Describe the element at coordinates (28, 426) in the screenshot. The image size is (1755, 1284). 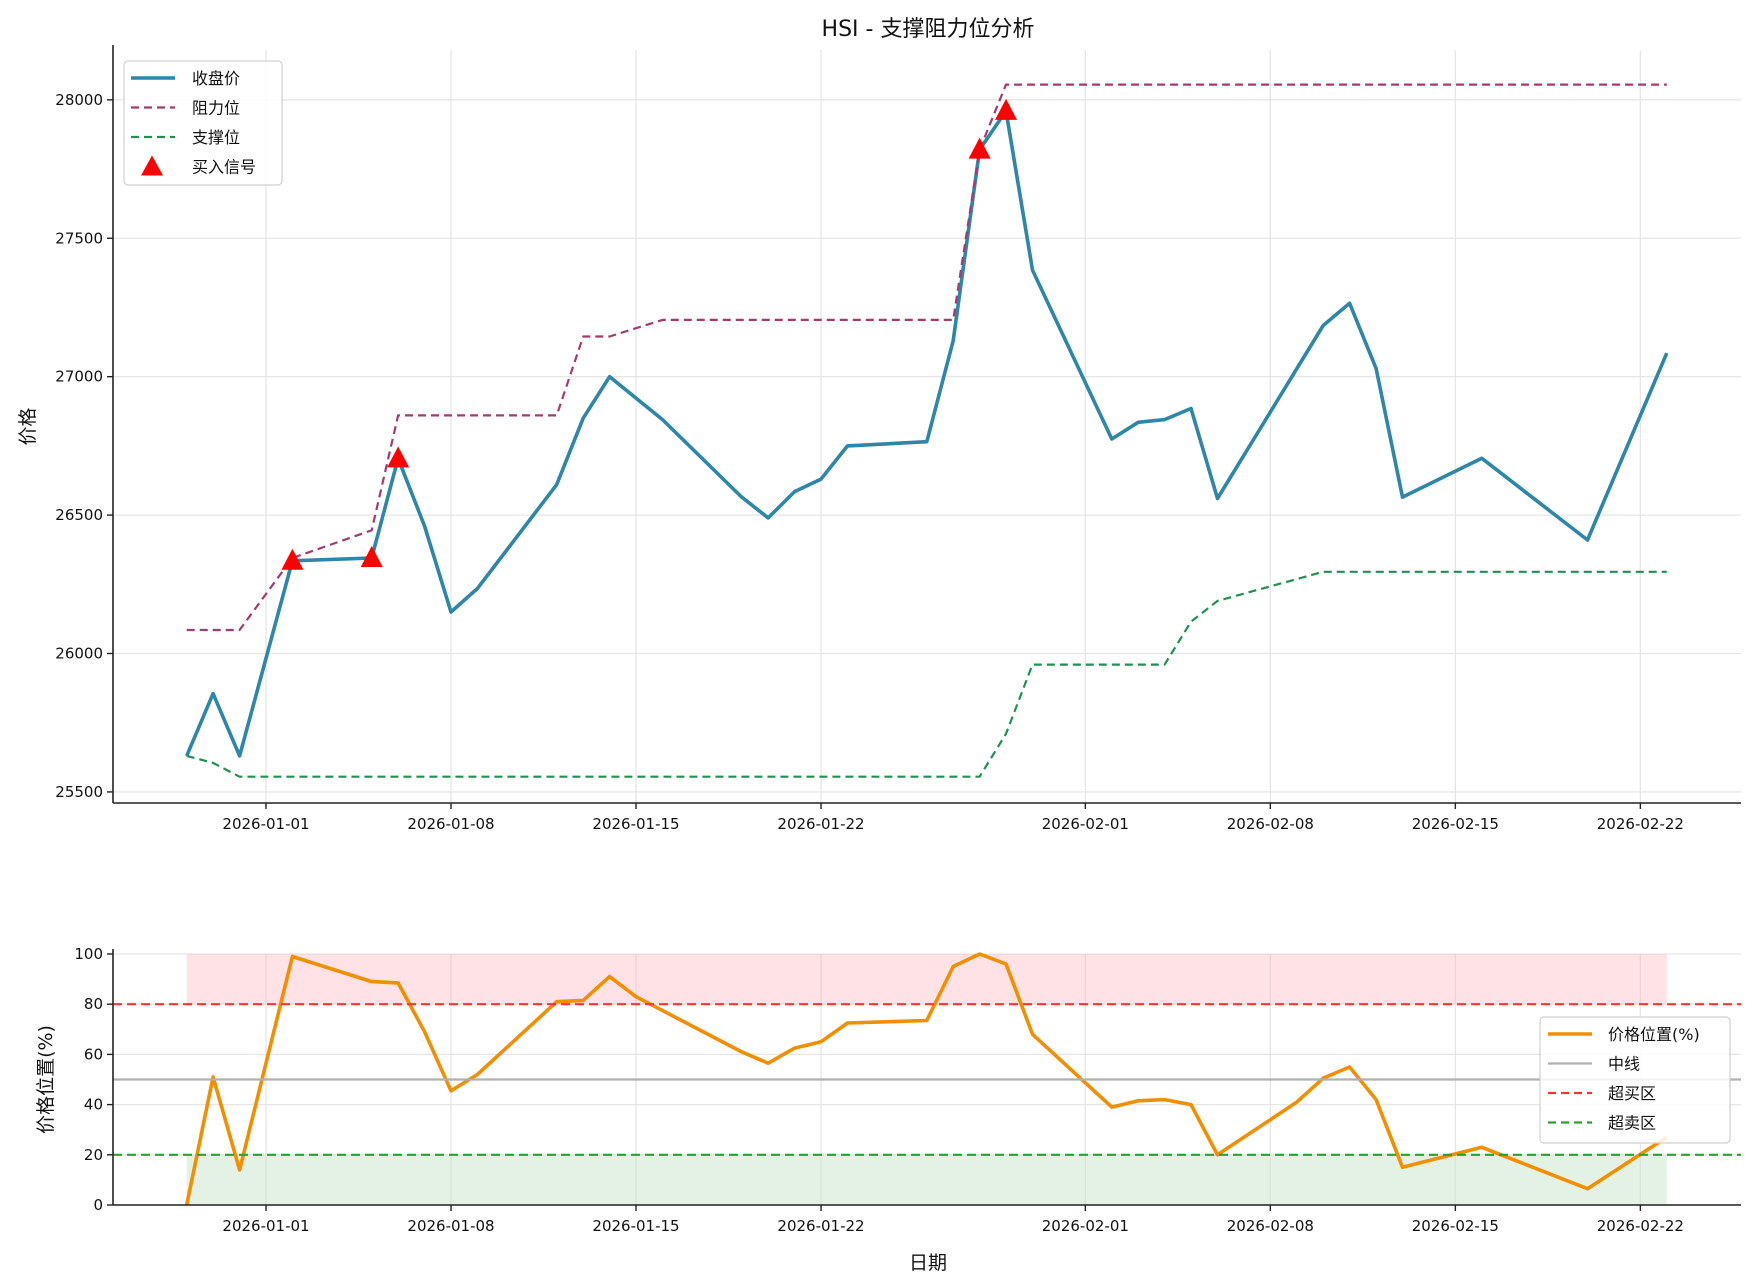
I see `y-axis-label: 价格` at that location.